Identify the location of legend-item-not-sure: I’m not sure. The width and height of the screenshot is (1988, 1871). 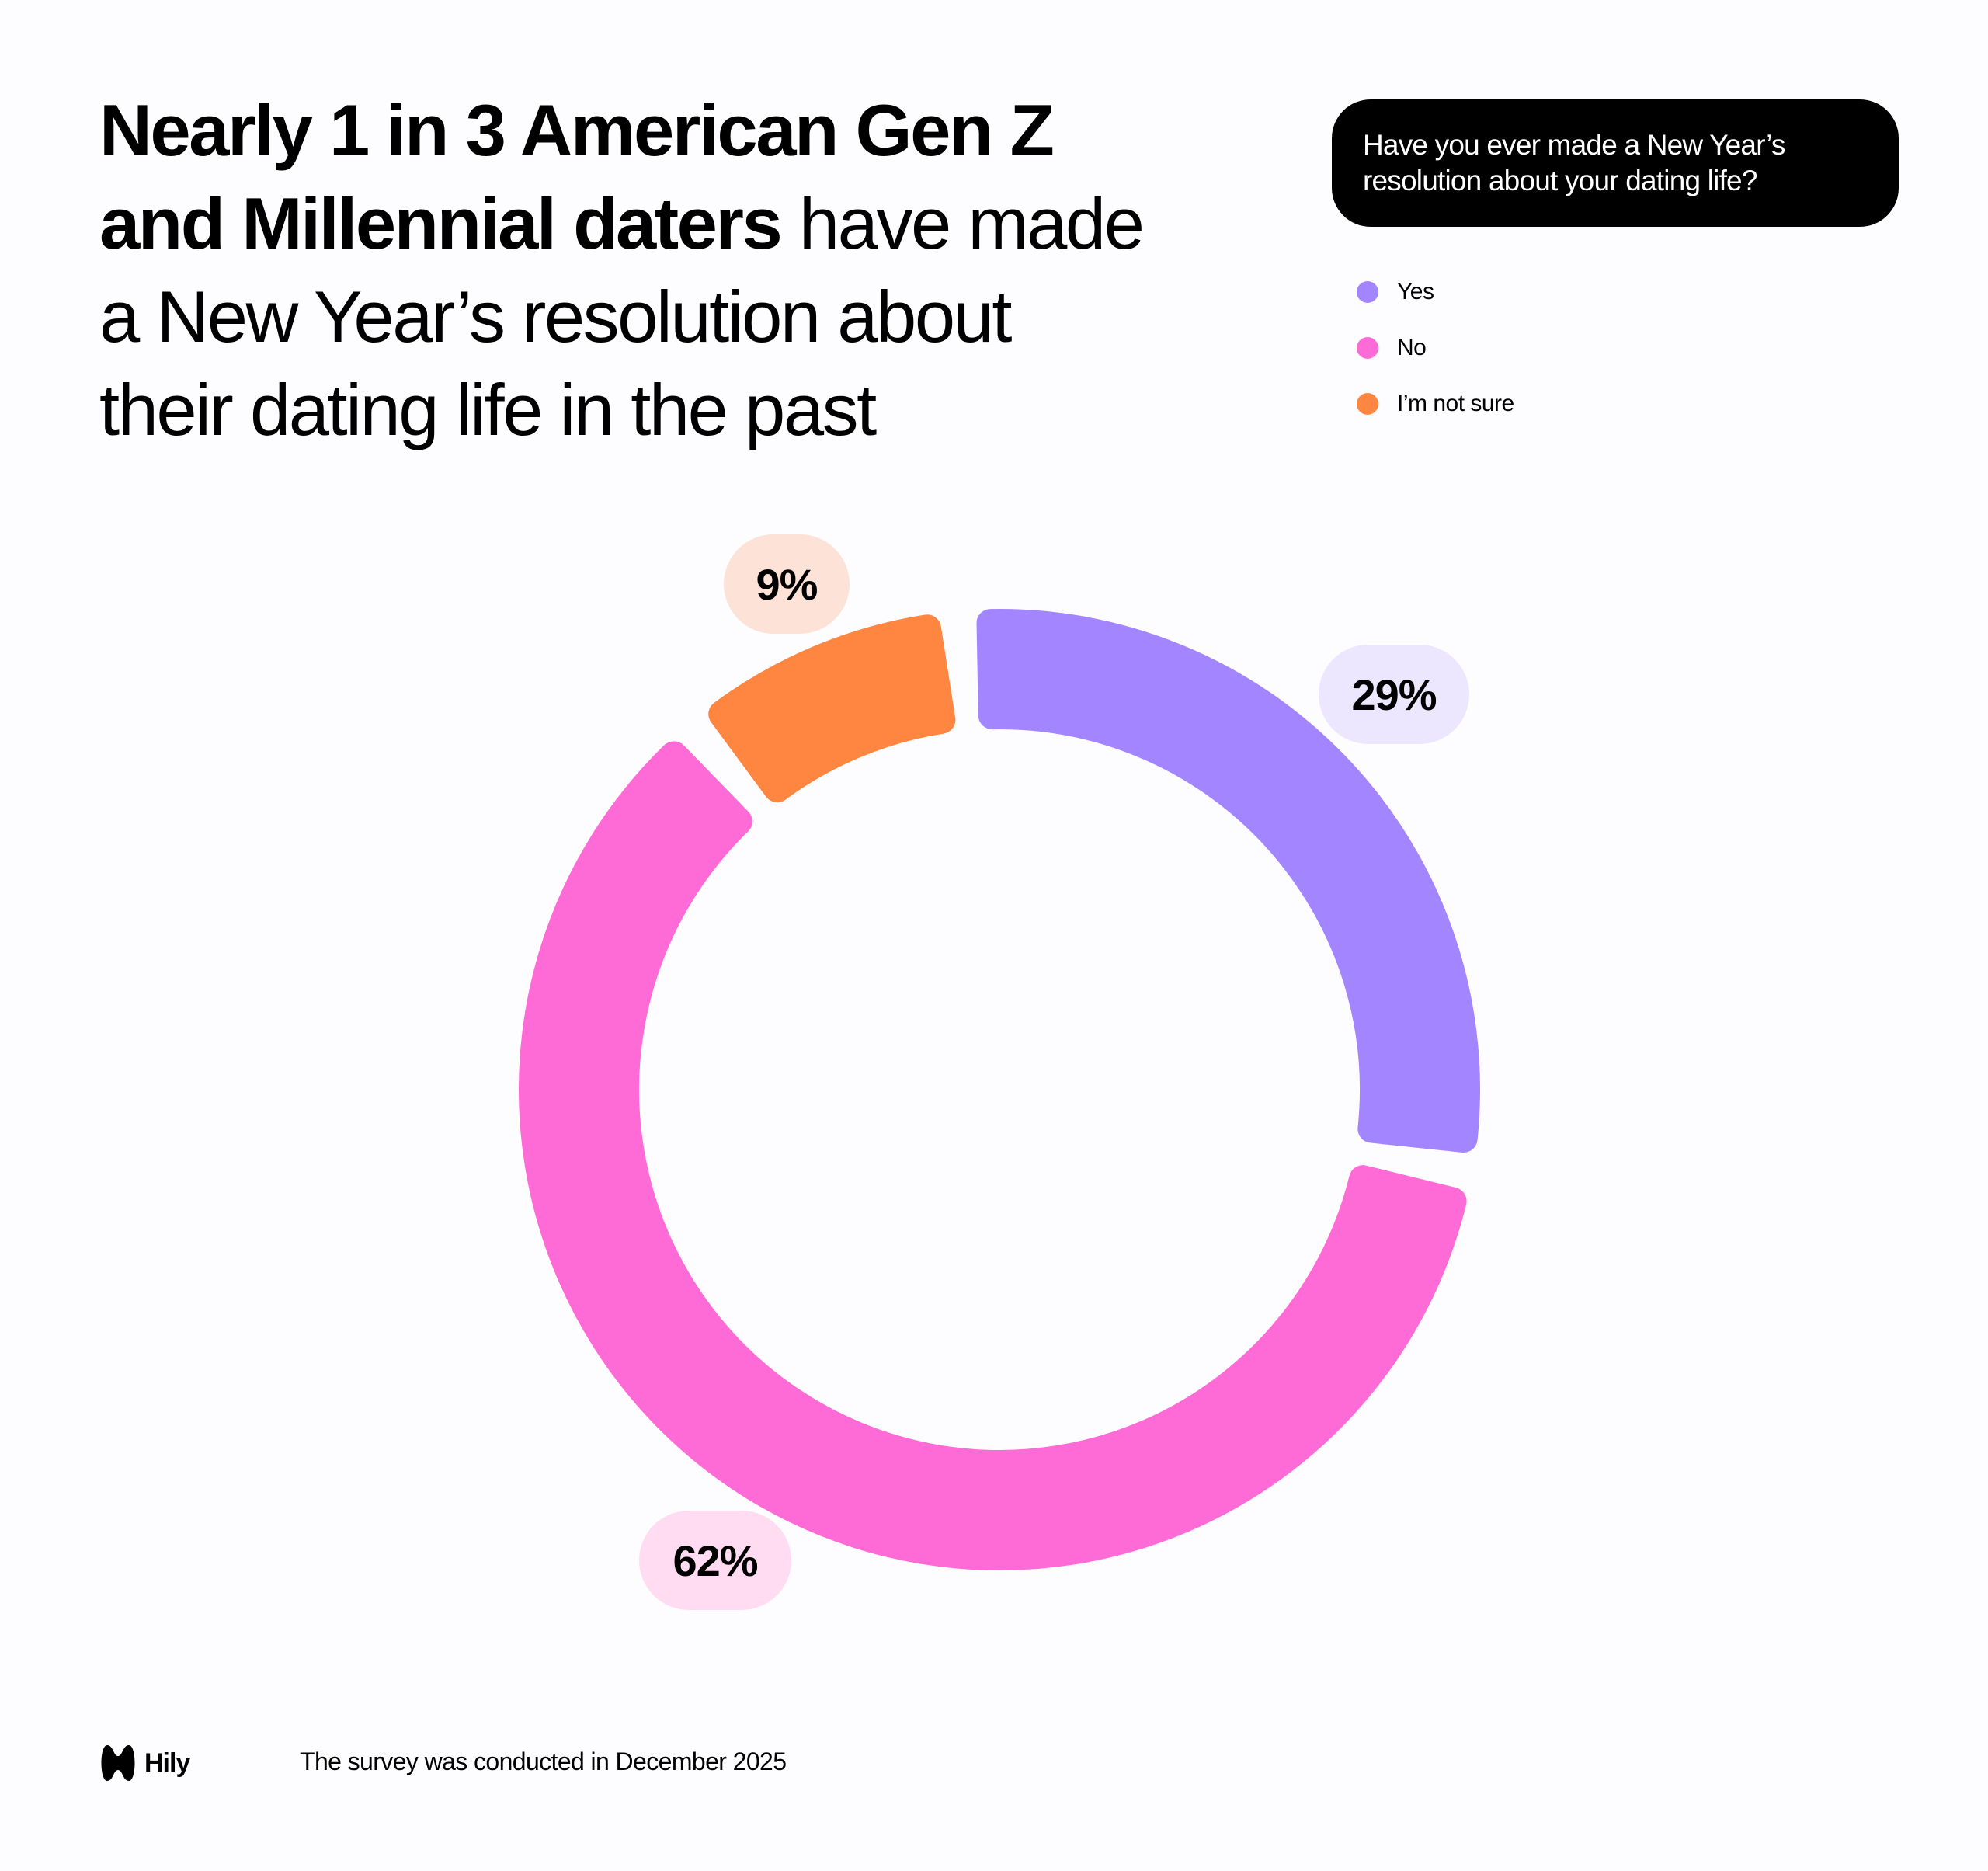
(1435, 404).